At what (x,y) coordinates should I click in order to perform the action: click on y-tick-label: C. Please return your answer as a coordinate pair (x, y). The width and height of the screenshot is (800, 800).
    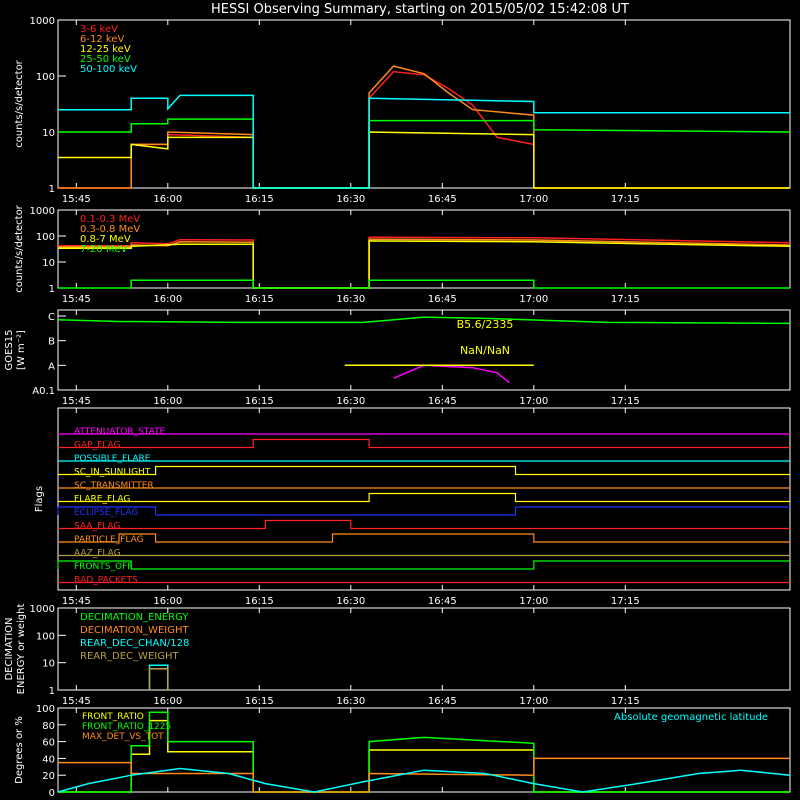
    Looking at the image, I should click on (51, 317).